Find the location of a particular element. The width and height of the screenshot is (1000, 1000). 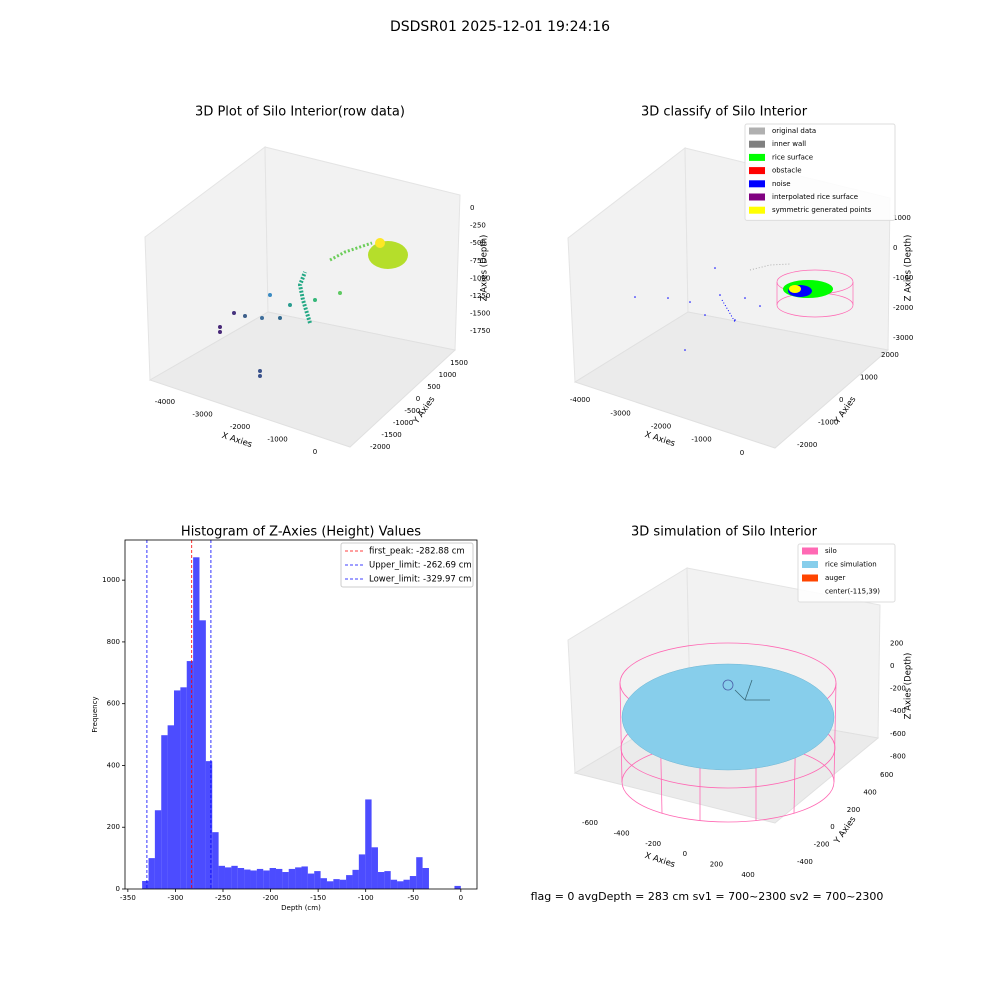

x-tick-label: -300 is located at coordinates (175, 898).